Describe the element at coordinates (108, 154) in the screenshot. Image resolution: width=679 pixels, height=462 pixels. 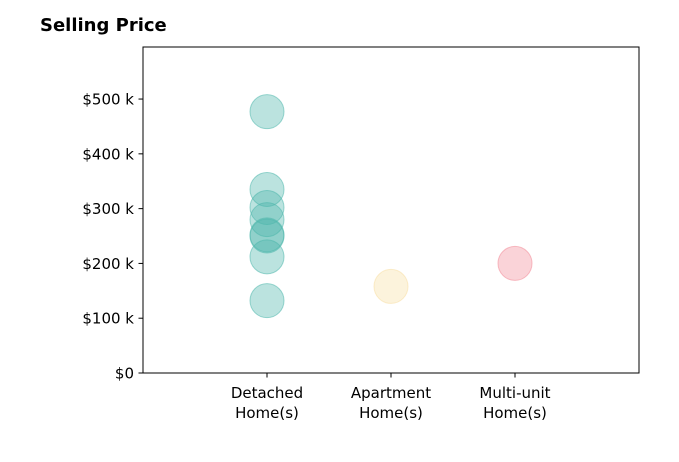
I see `y-tick-label: $400 k` at that location.